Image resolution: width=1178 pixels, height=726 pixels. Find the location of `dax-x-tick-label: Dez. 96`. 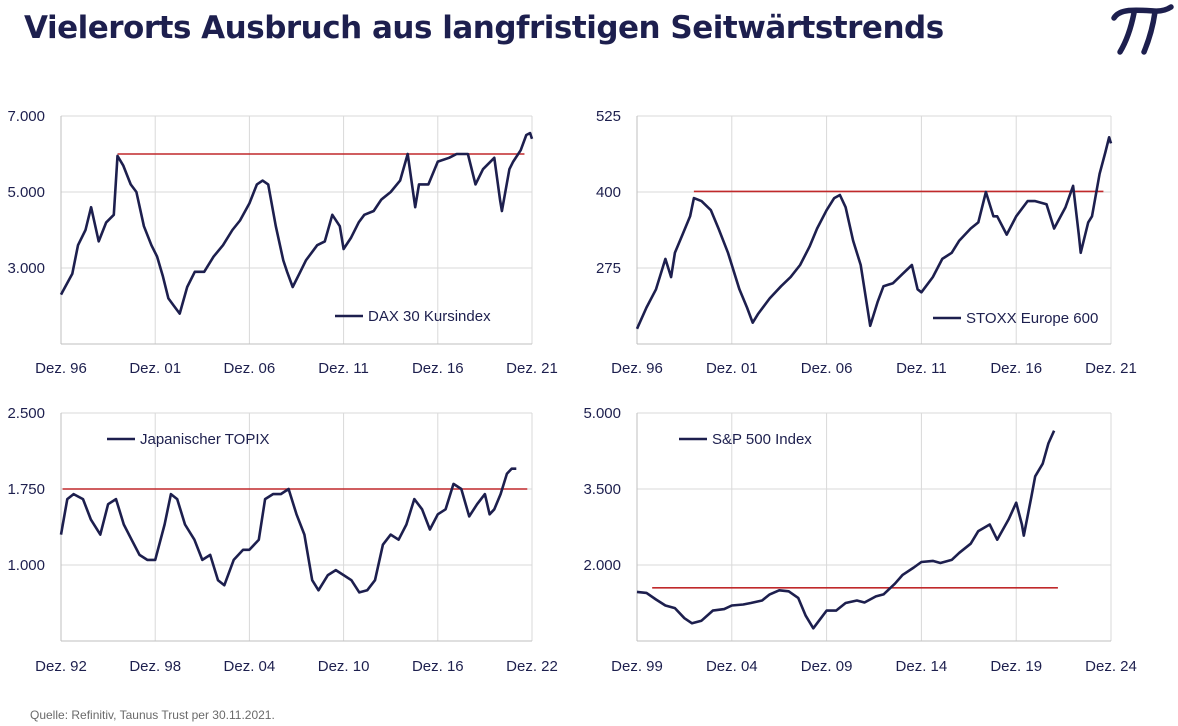

dax-x-tick-label: Dez. 96 is located at coordinates (61, 368).